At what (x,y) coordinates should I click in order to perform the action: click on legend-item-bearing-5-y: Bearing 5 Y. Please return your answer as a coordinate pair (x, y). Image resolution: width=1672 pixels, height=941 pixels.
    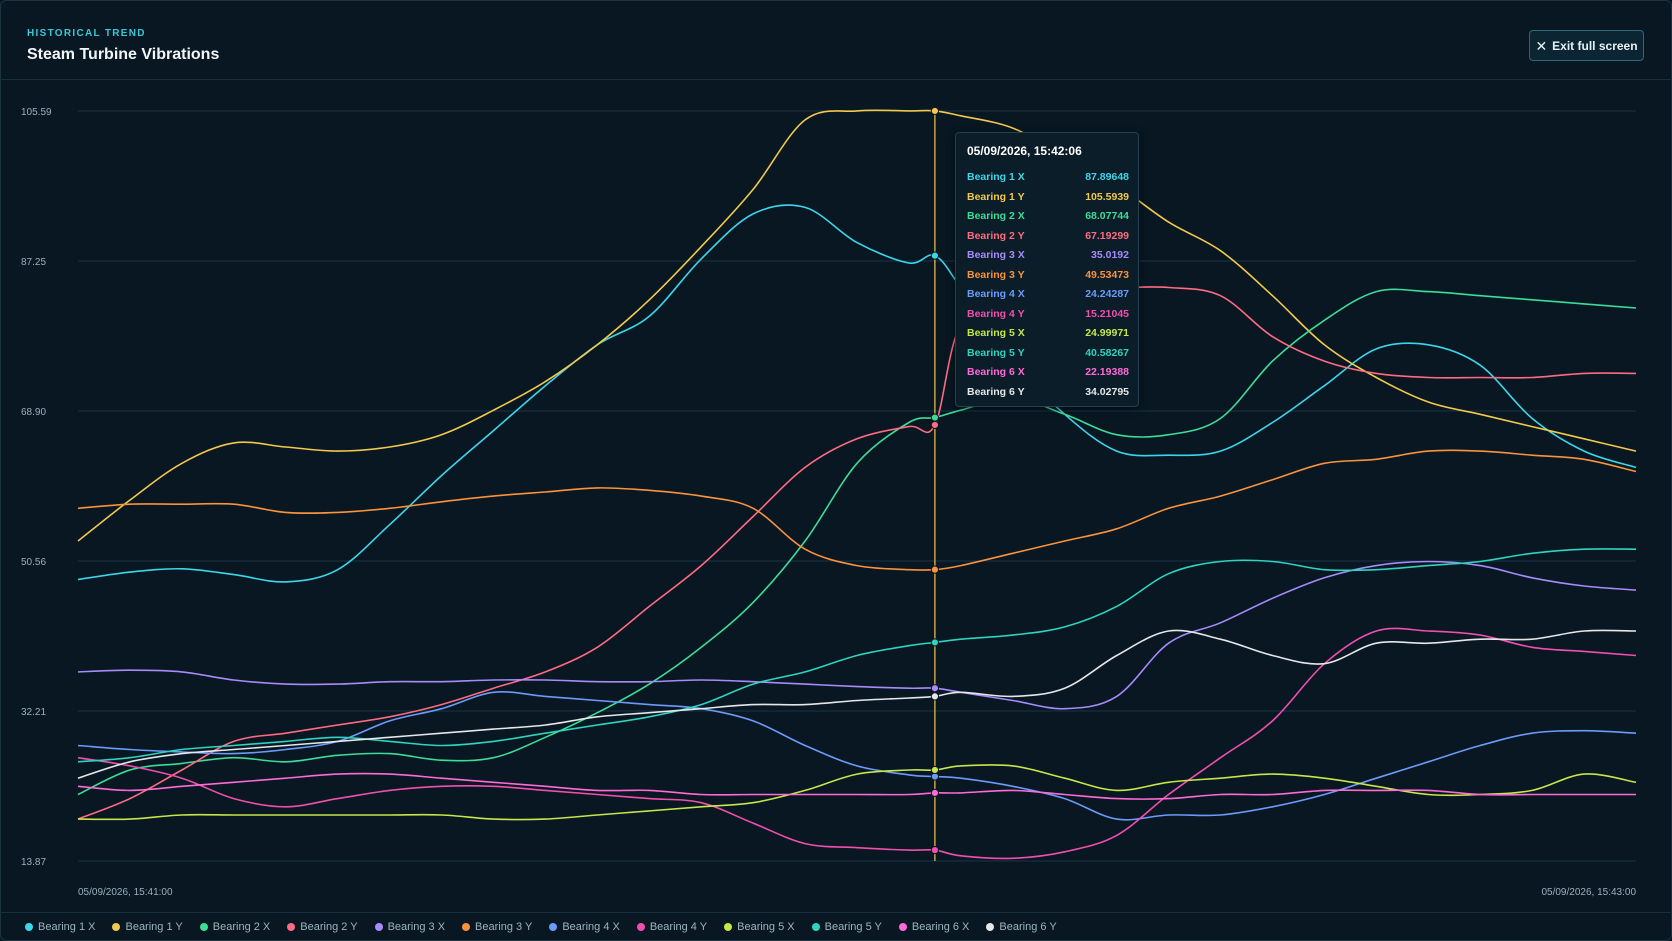
    Looking at the image, I should click on (846, 927).